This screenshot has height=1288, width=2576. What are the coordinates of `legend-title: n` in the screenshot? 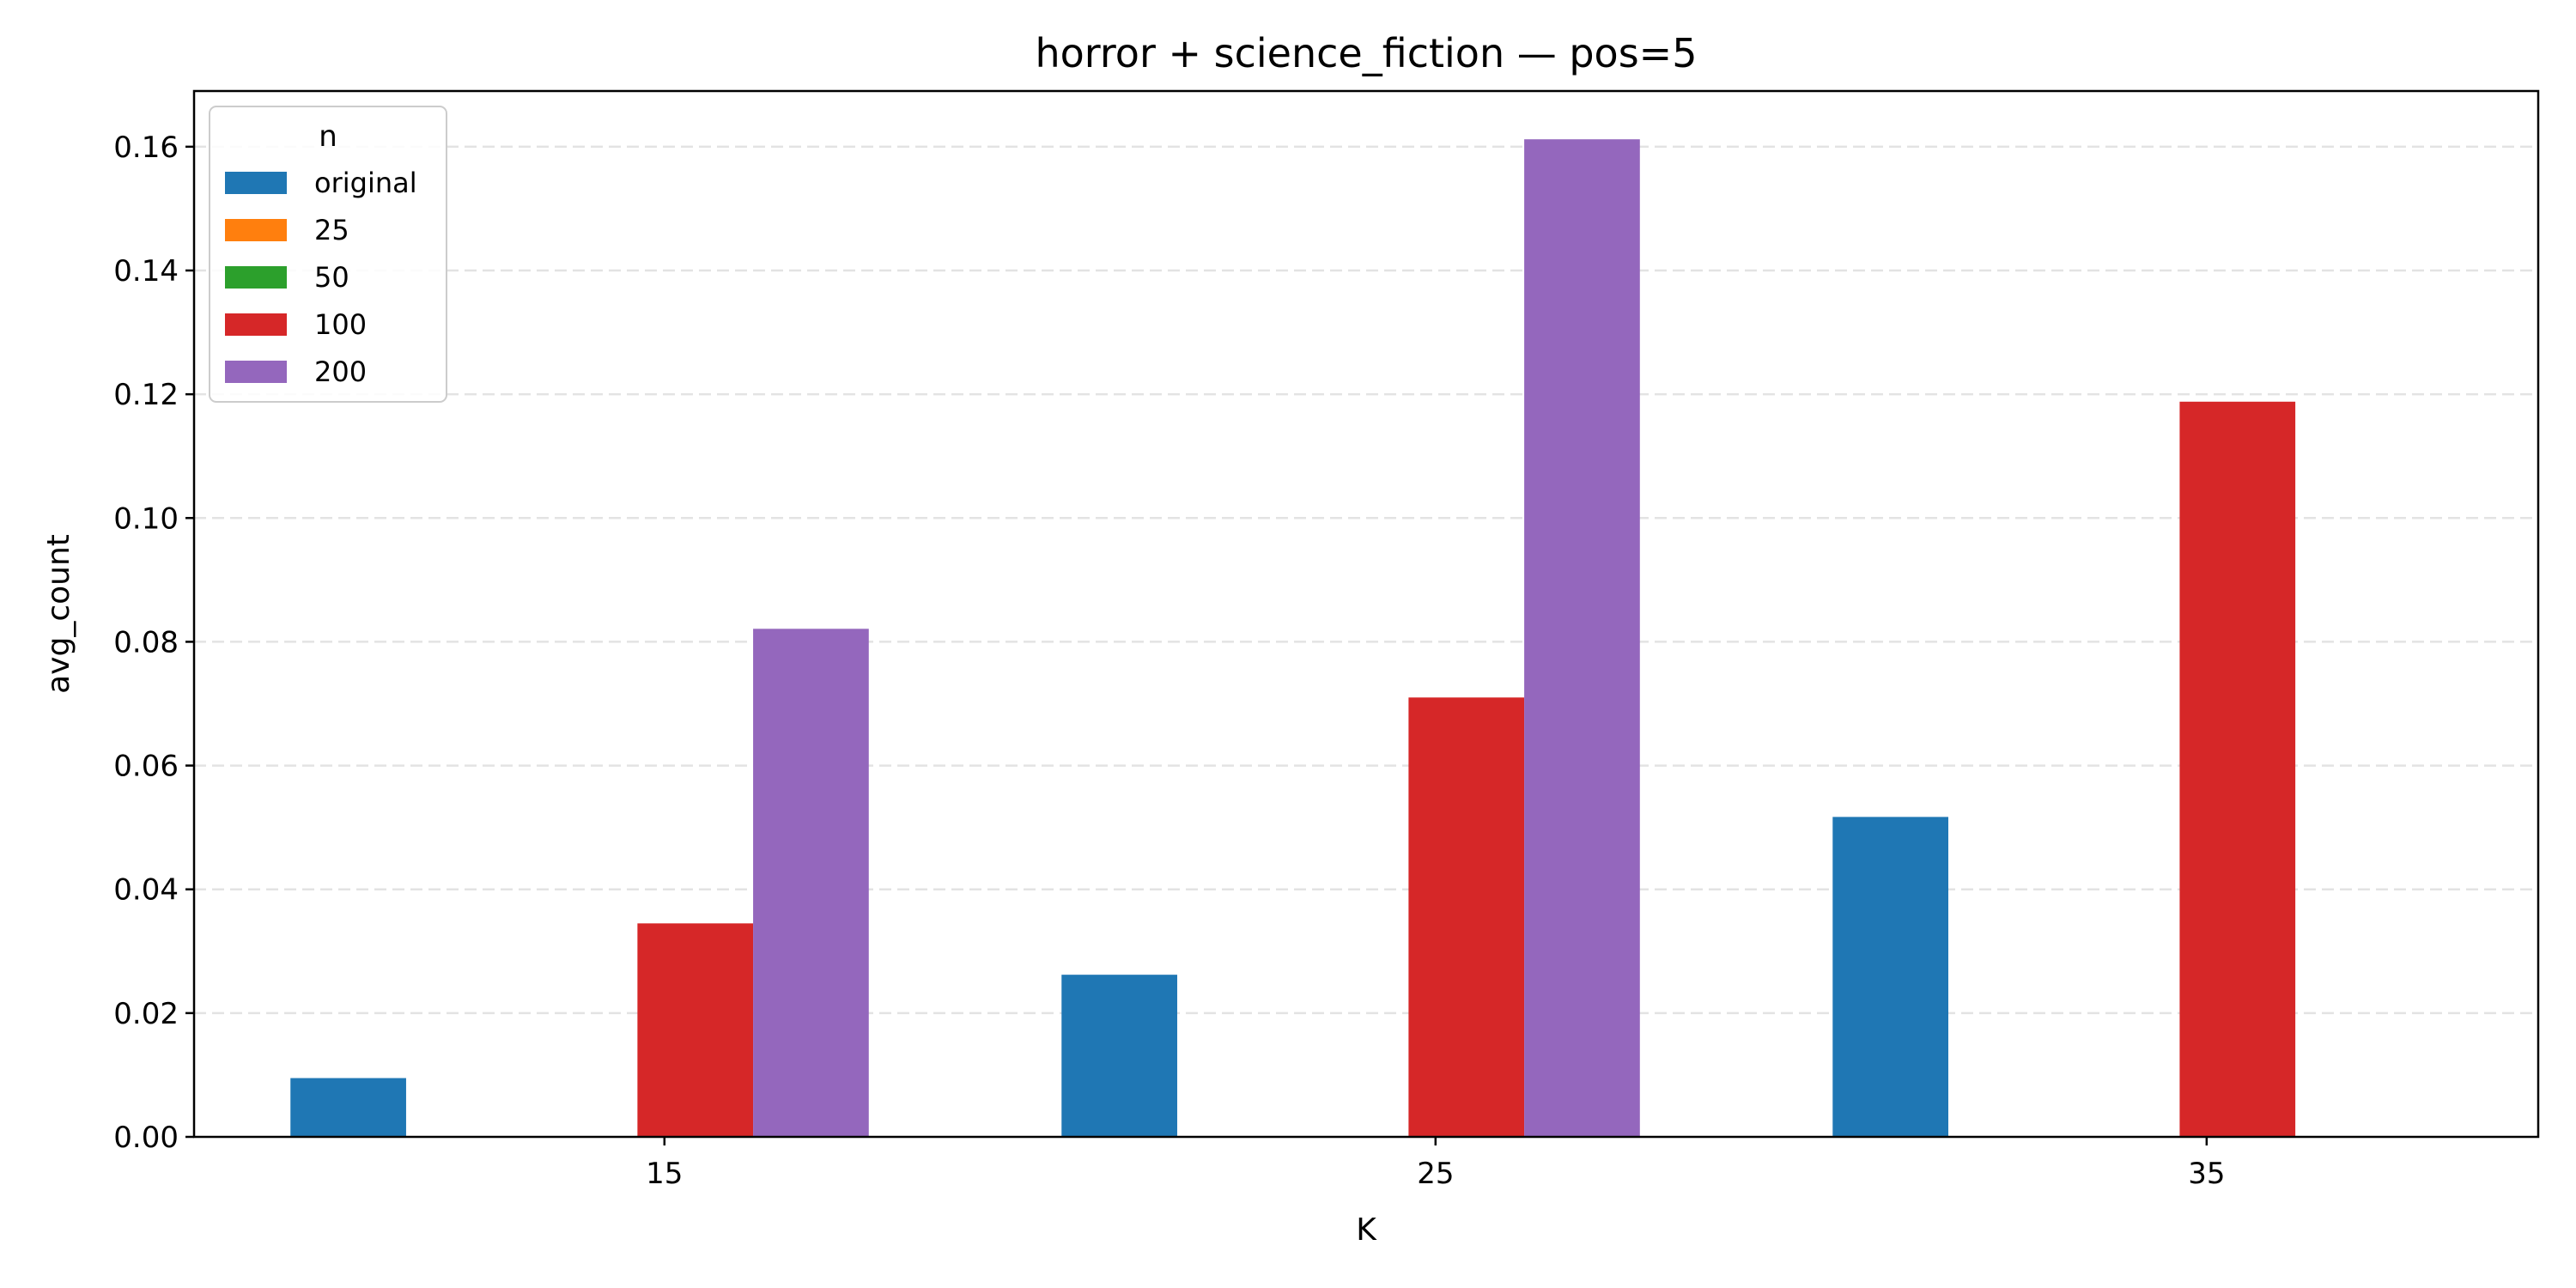 It's located at (328, 137).